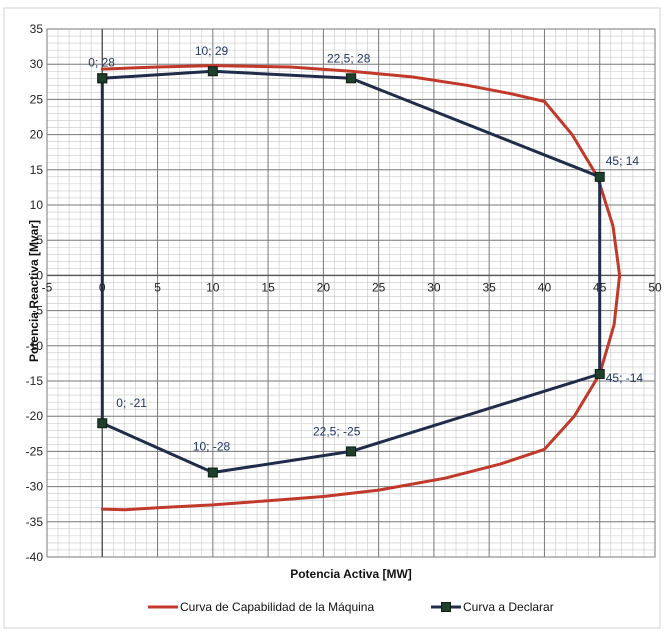 This screenshot has height=637, width=666. I want to click on y-tick-label: -20, so click(35, 416).